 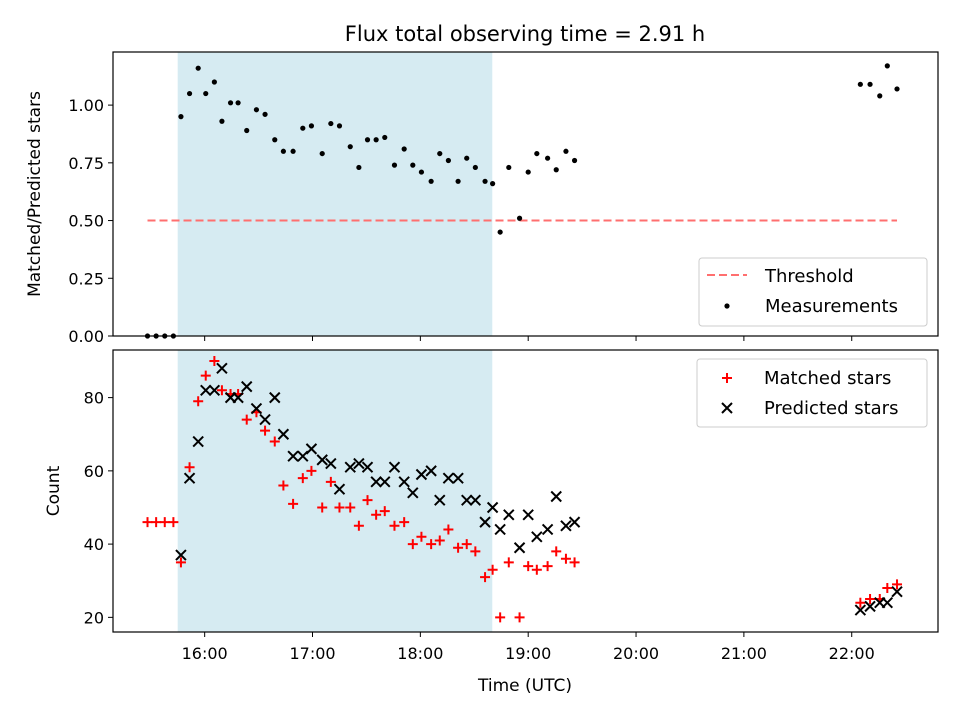 What do you see at coordinates (35, 194) in the screenshot?
I see `top-y-axis-label: Matched/Predicted stars` at bounding box center [35, 194].